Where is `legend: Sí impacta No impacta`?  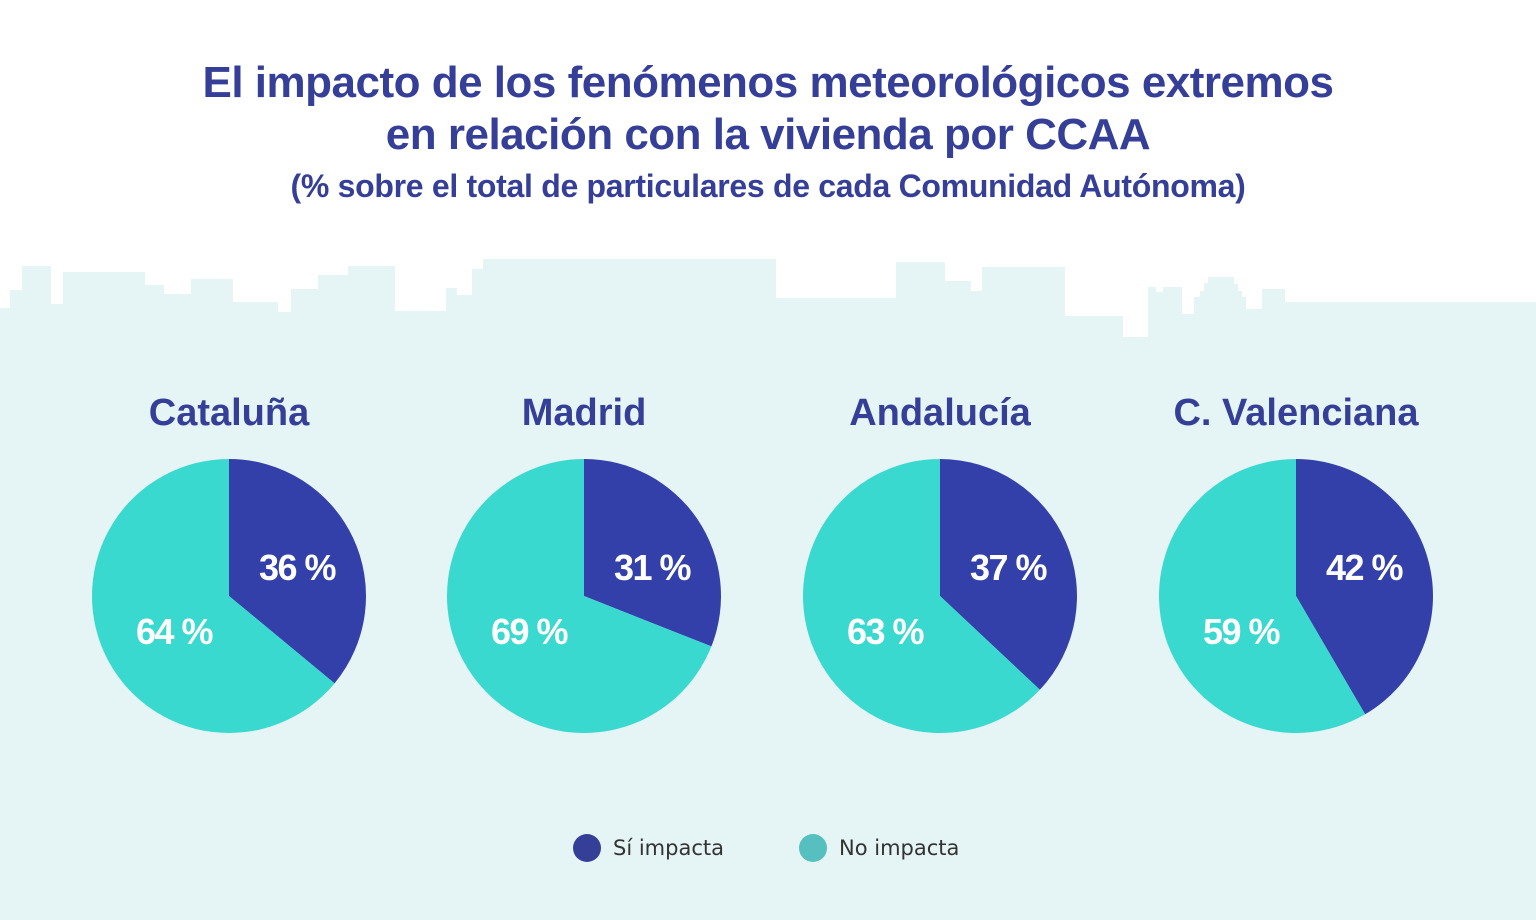
legend: Sí impacta No impacta is located at coordinates (768, 850).